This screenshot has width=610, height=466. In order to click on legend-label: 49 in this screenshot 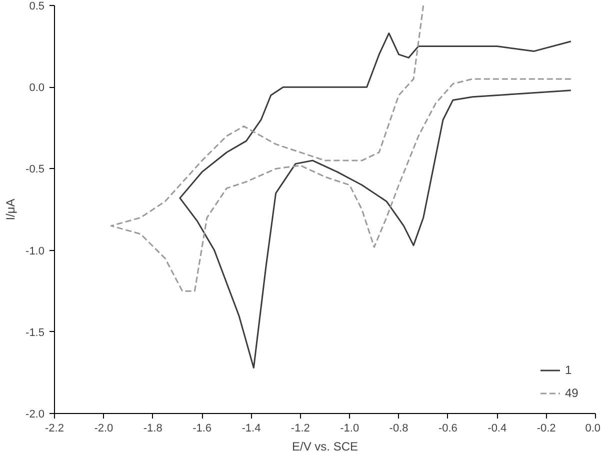, I will do `click(572, 393)`.